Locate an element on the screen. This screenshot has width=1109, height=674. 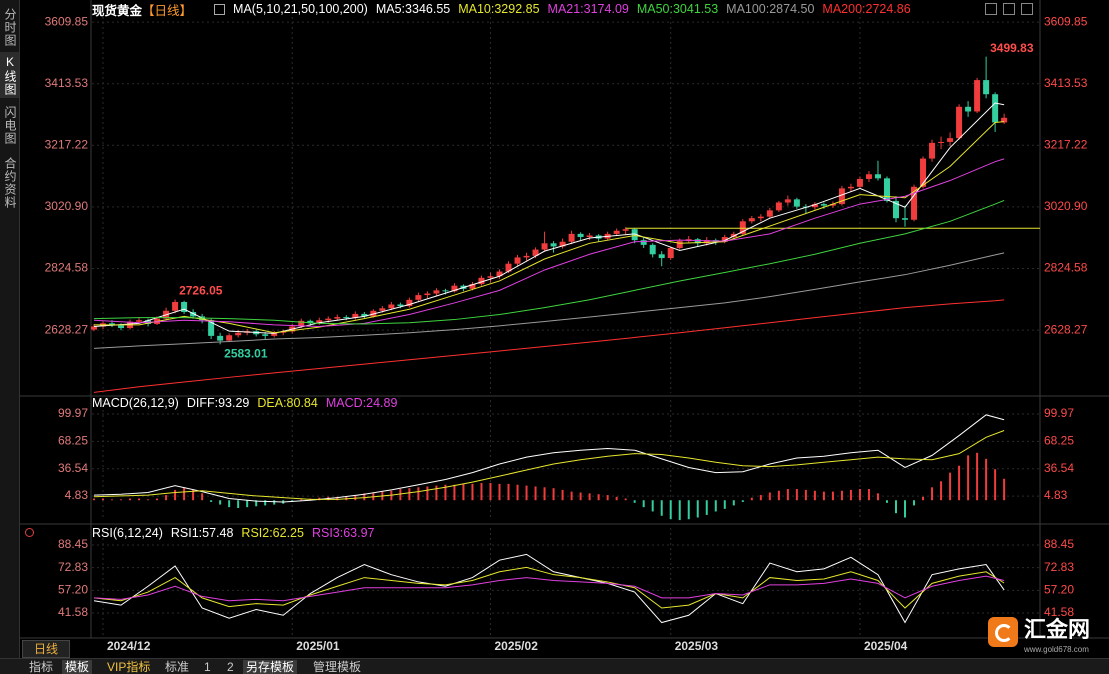
y-tick-label: 3217.22 is located at coordinates (67, 144).